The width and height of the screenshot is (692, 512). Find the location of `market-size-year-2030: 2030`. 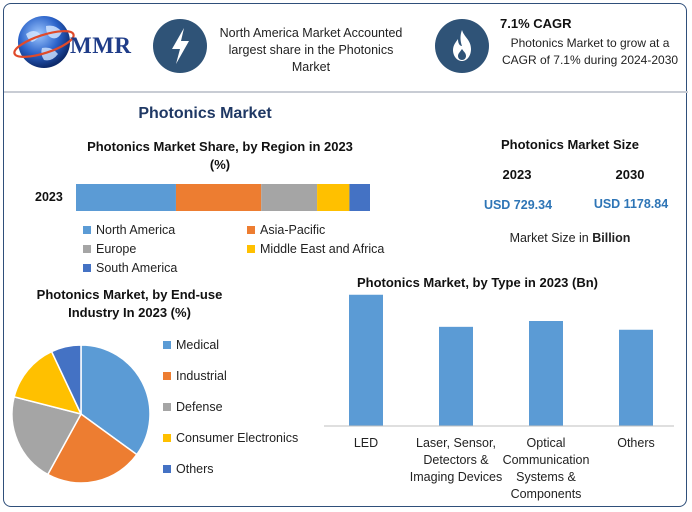

market-size-year-2030: 2030 is located at coordinates (630, 174).